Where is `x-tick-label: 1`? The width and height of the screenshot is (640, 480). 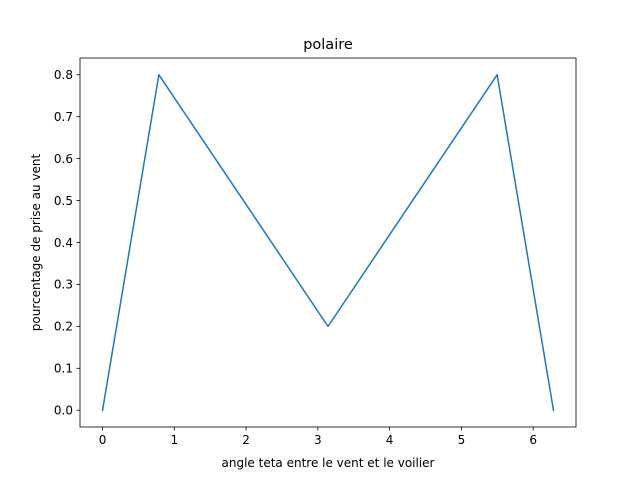
x-tick-label: 1 is located at coordinates (174, 440).